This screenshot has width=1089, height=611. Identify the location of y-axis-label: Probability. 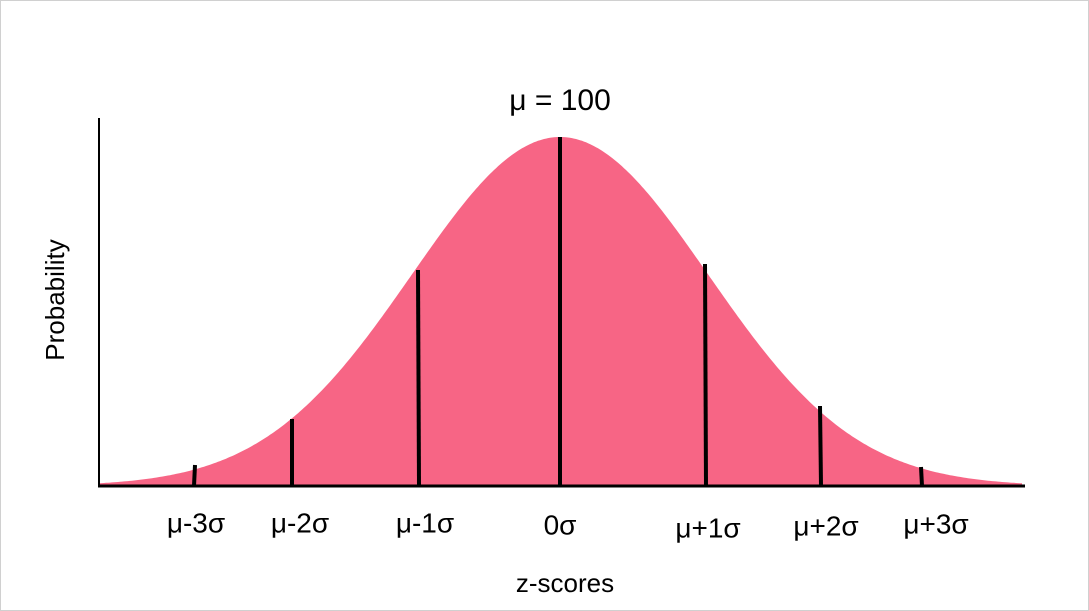
(55, 299).